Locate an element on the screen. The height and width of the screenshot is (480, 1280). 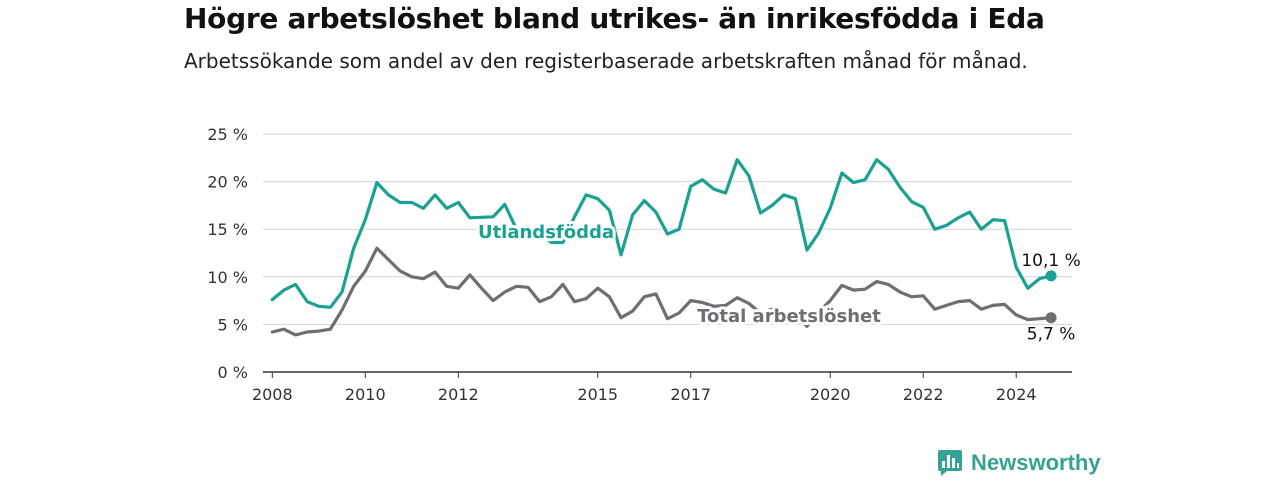
x-tick-label: 2022 is located at coordinates (923, 394).